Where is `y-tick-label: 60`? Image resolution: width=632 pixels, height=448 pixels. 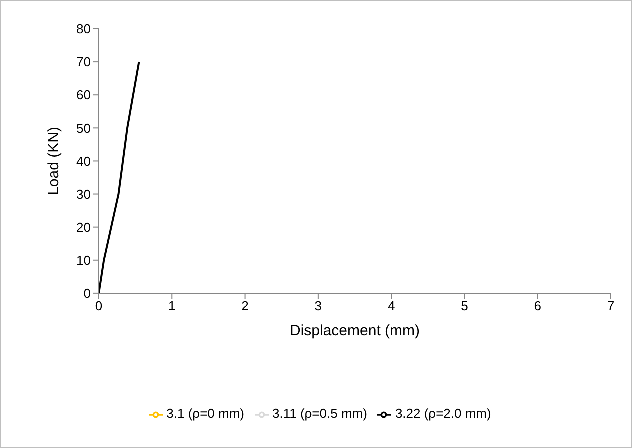
y-tick-label: 60 is located at coordinates (83, 95).